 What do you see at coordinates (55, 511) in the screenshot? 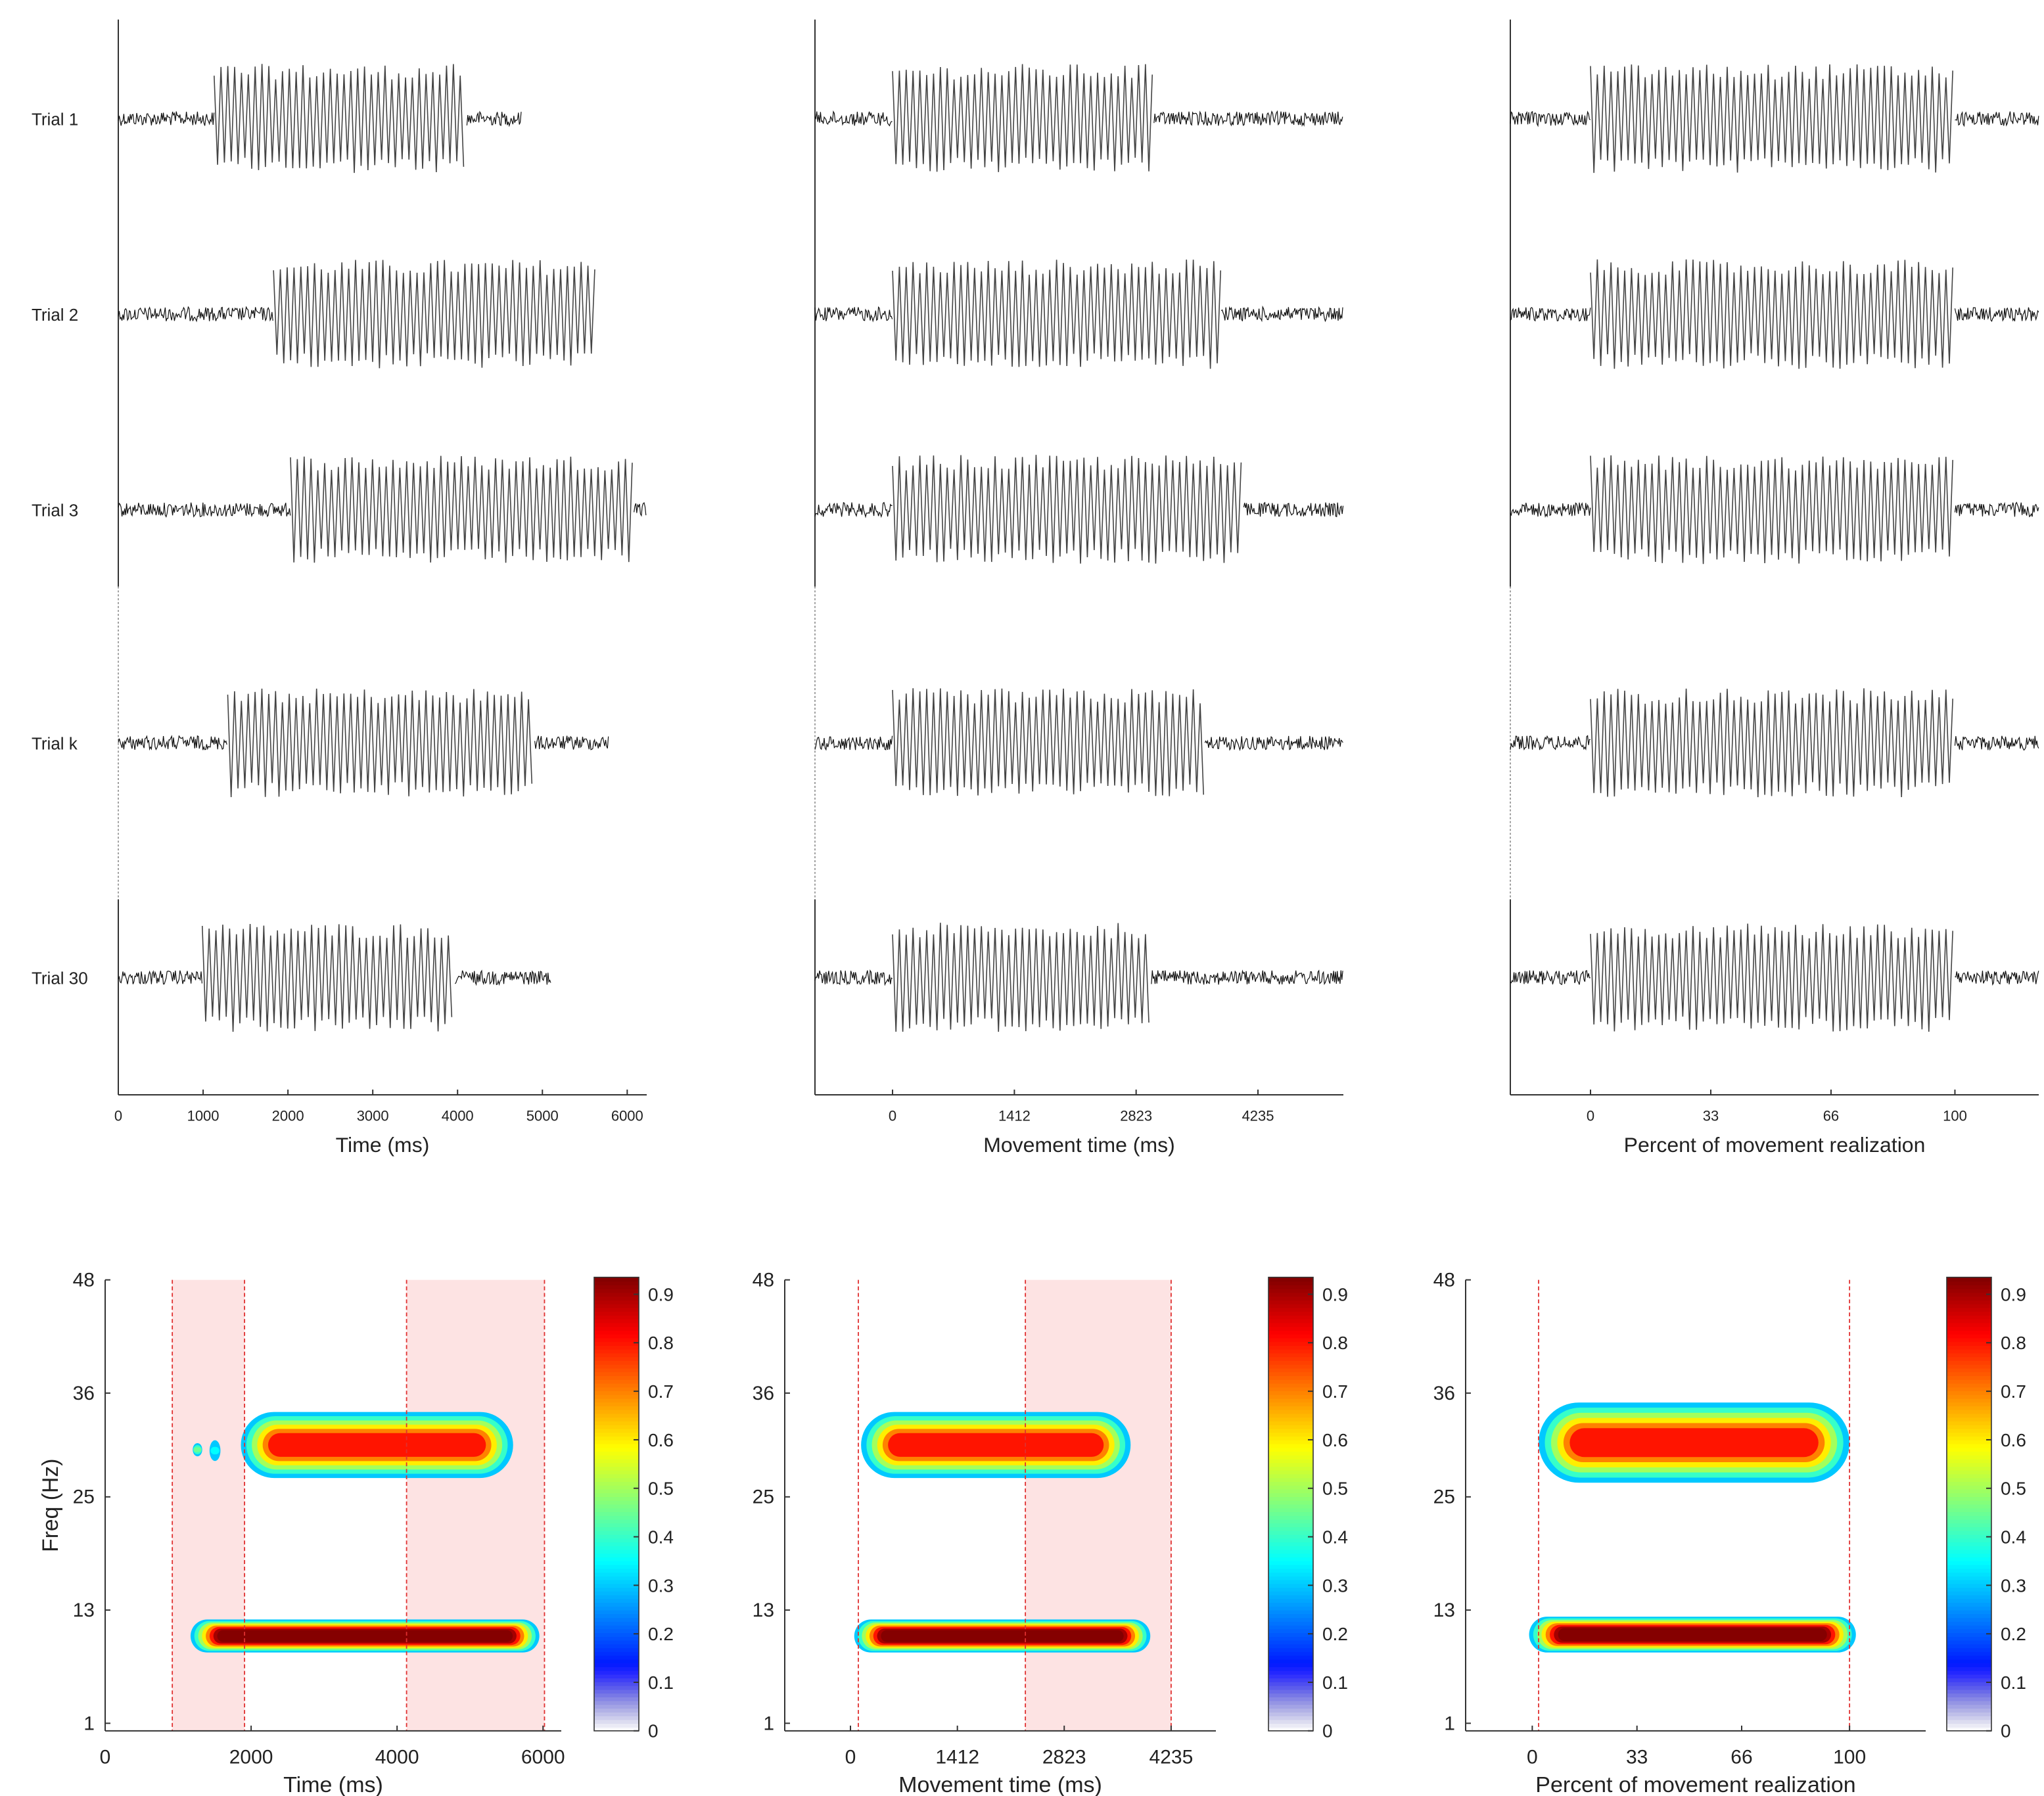
I see `trial-label: Trial 3` at bounding box center [55, 511].